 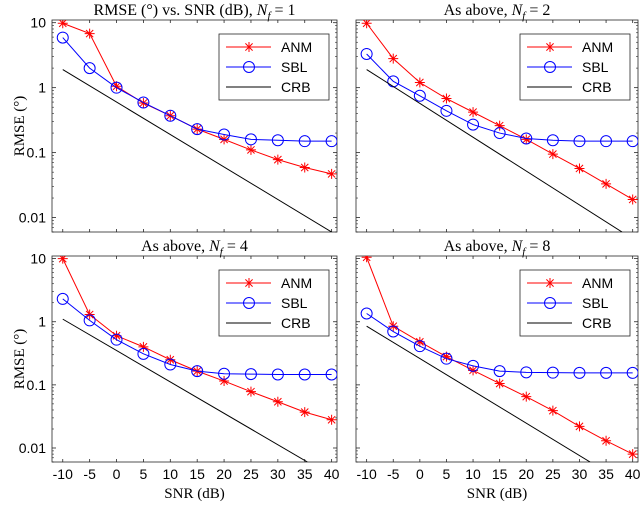 What do you see at coordinates (194, 12) in the screenshot?
I see `chart-title: RMSE (°) vs. SNR (dB), Nf = 1` at bounding box center [194, 12].